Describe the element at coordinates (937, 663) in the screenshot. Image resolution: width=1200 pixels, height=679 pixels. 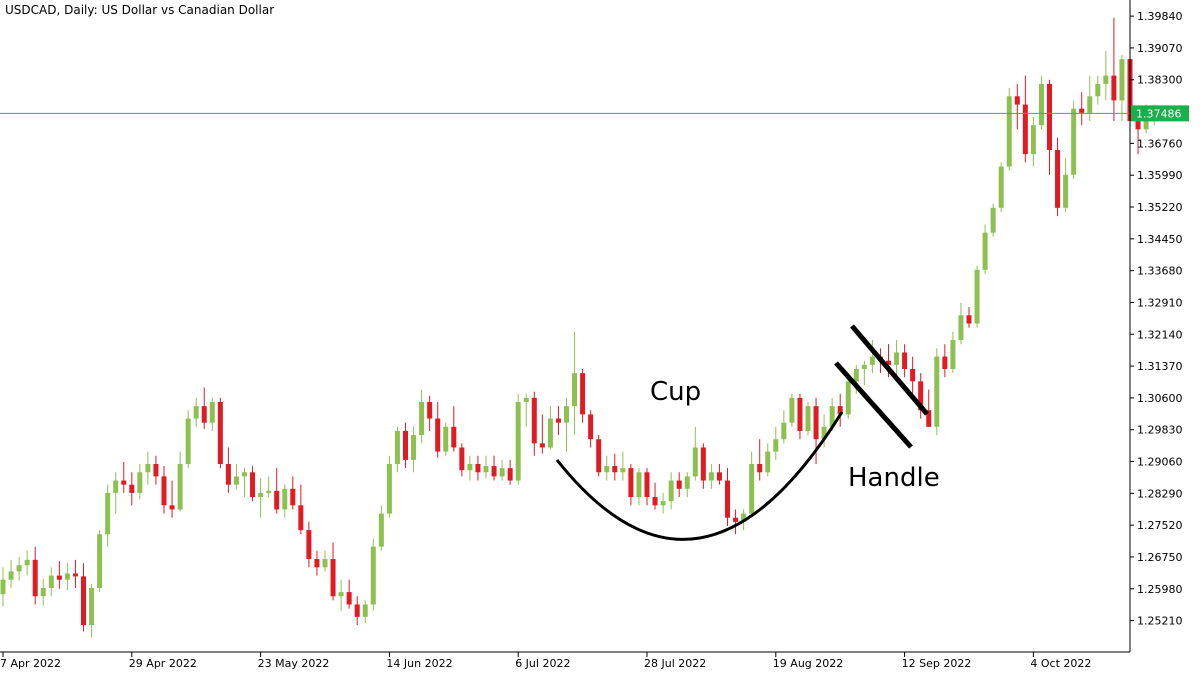
I see `x-tick-label: 12 Sep 2022` at that location.